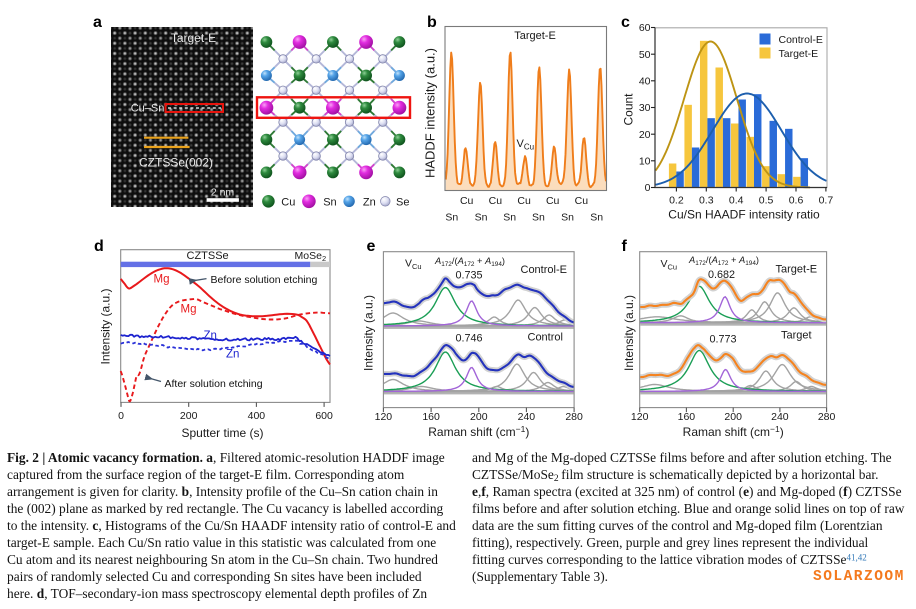  Describe the element at coordinates (723, 340) in the screenshot. I see `svg-text: 0.773` at that location.